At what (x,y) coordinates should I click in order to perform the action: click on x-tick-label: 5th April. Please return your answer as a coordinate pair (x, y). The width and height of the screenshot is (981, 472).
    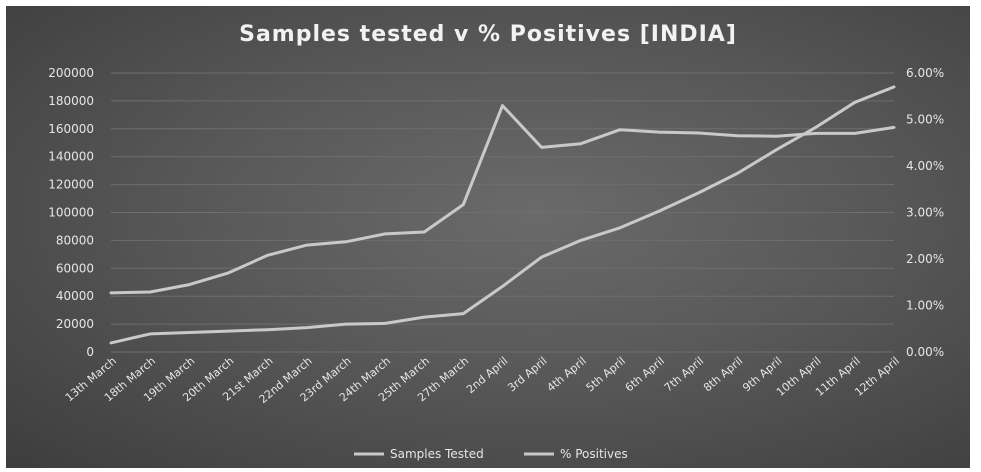
    Looking at the image, I should click on (606, 374).